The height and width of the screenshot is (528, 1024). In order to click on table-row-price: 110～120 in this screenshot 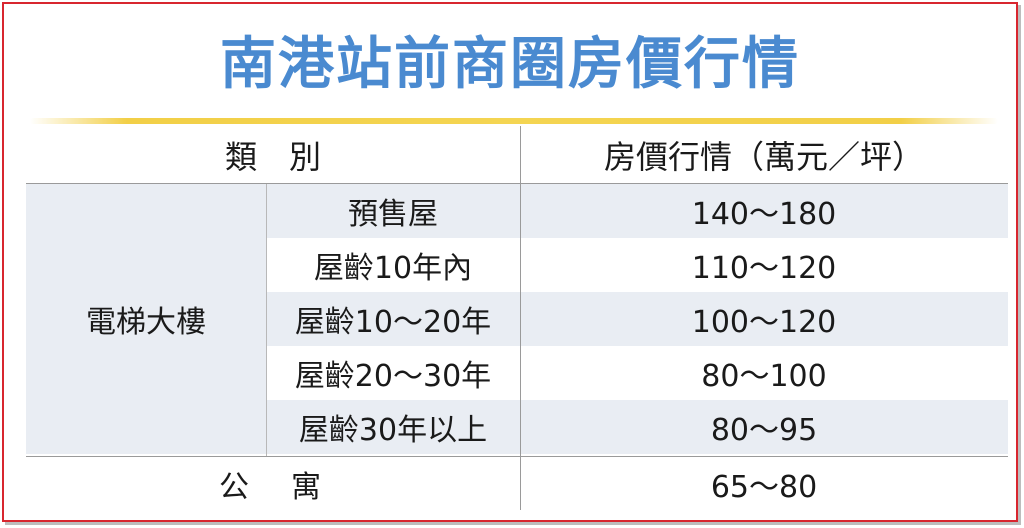, I will do `click(764, 268)`.